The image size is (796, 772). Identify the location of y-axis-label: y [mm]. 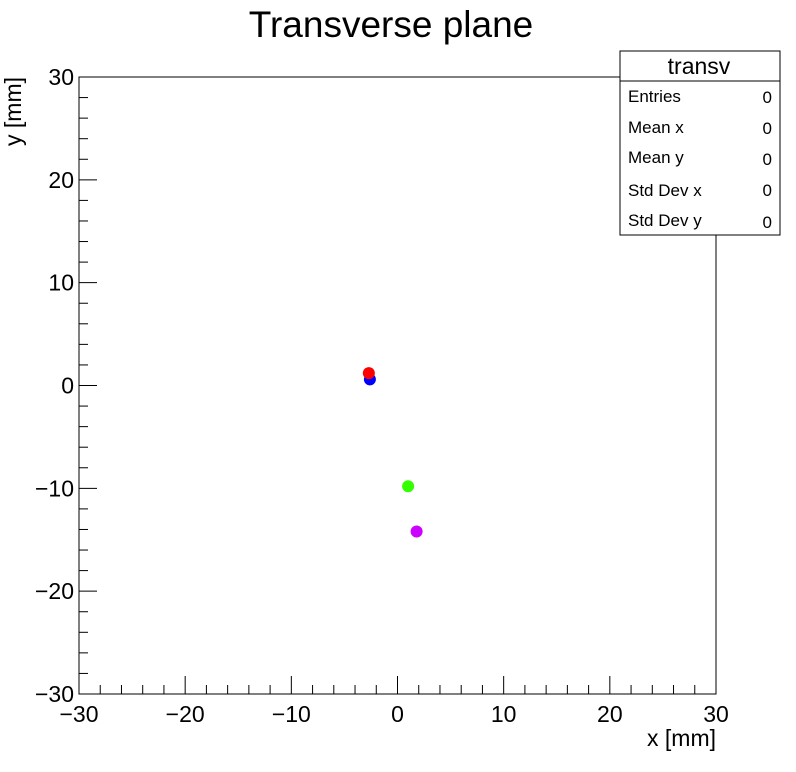
(13, 111).